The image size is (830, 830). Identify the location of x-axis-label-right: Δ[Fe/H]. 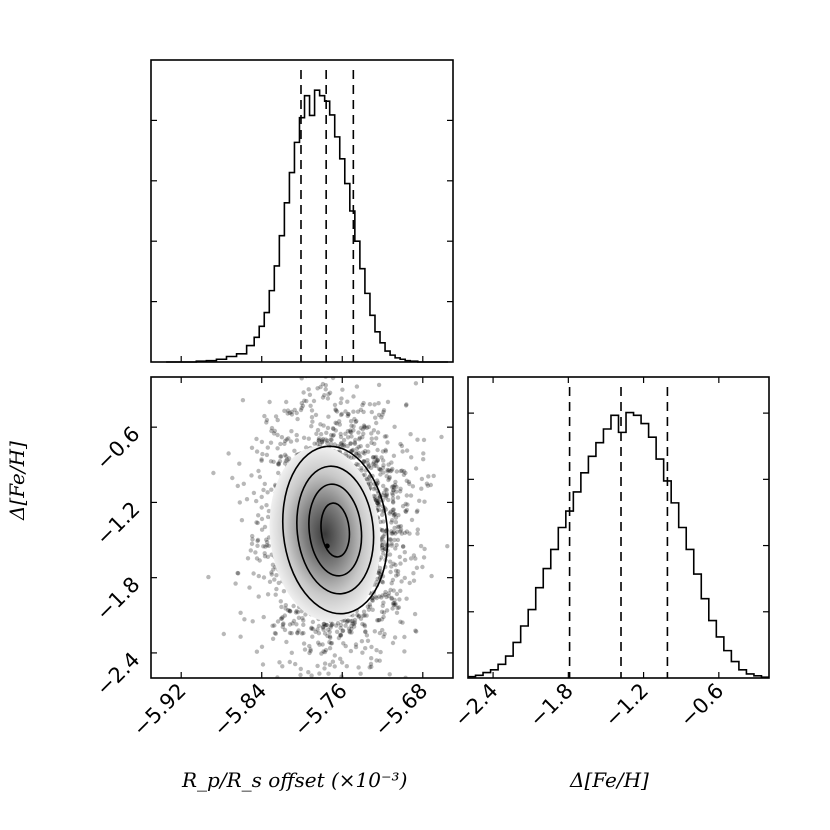
(609, 780).